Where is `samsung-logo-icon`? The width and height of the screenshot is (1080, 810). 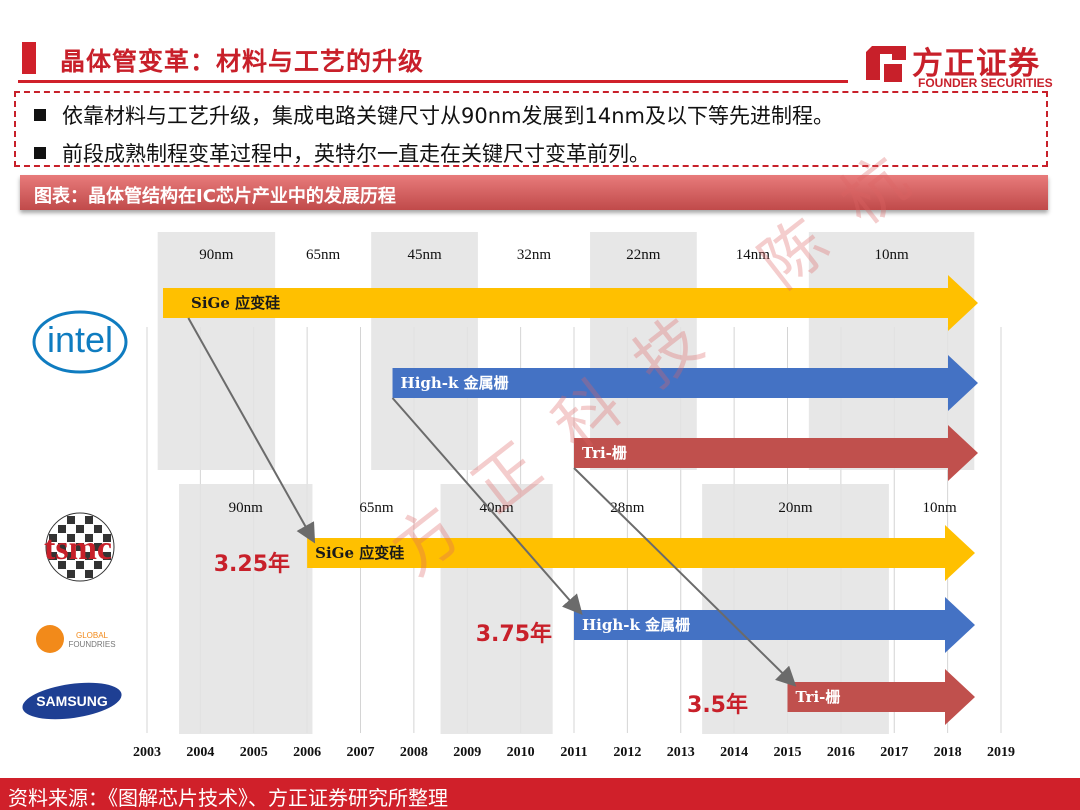 samsung-logo-icon is located at coordinates (72, 701).